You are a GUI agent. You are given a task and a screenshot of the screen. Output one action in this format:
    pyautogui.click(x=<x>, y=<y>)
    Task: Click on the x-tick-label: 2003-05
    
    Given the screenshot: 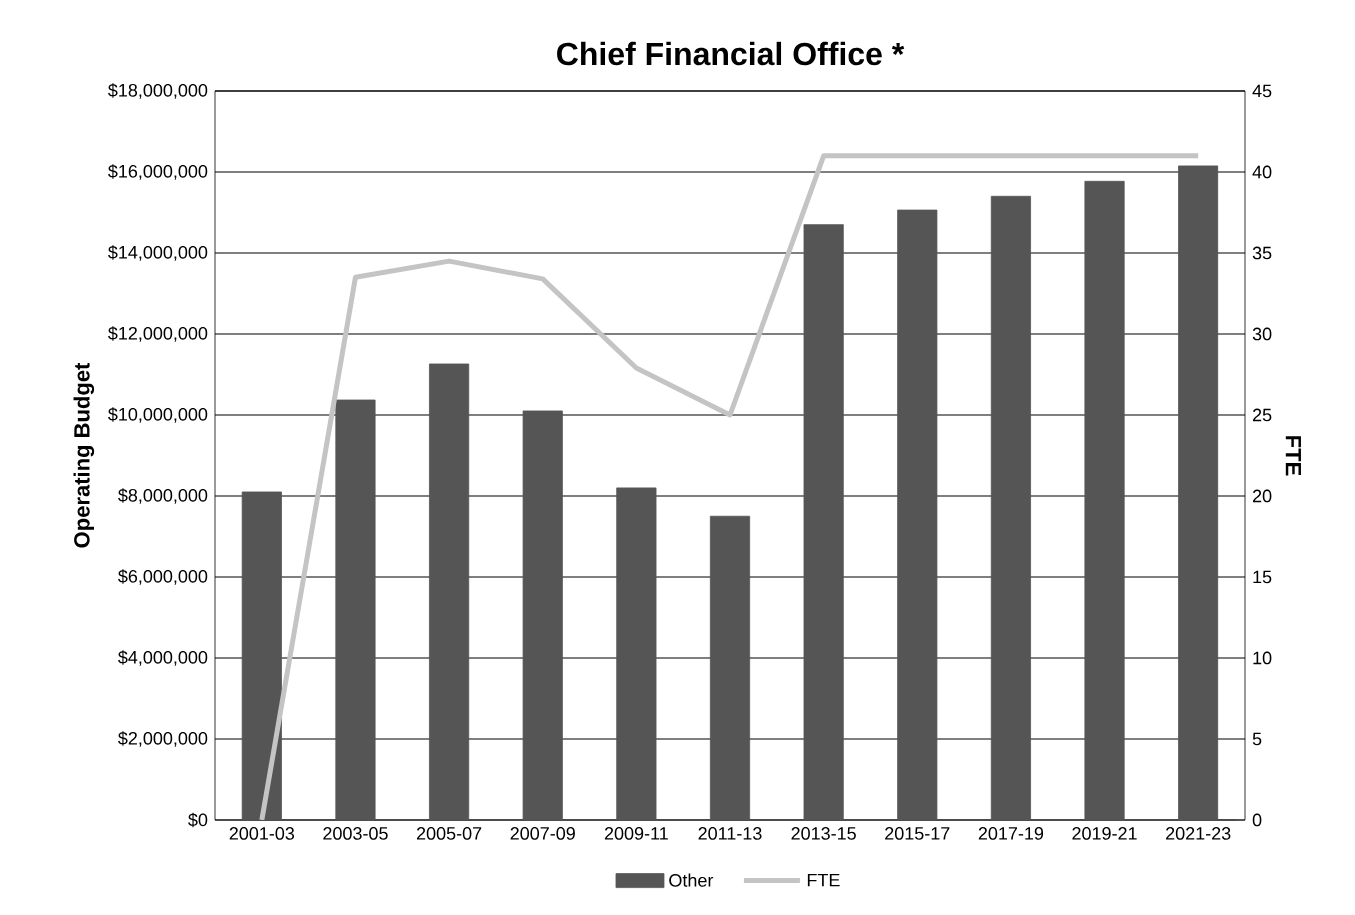 What is the action you would take?
    pyautogui.click(x=355, y=833)
    